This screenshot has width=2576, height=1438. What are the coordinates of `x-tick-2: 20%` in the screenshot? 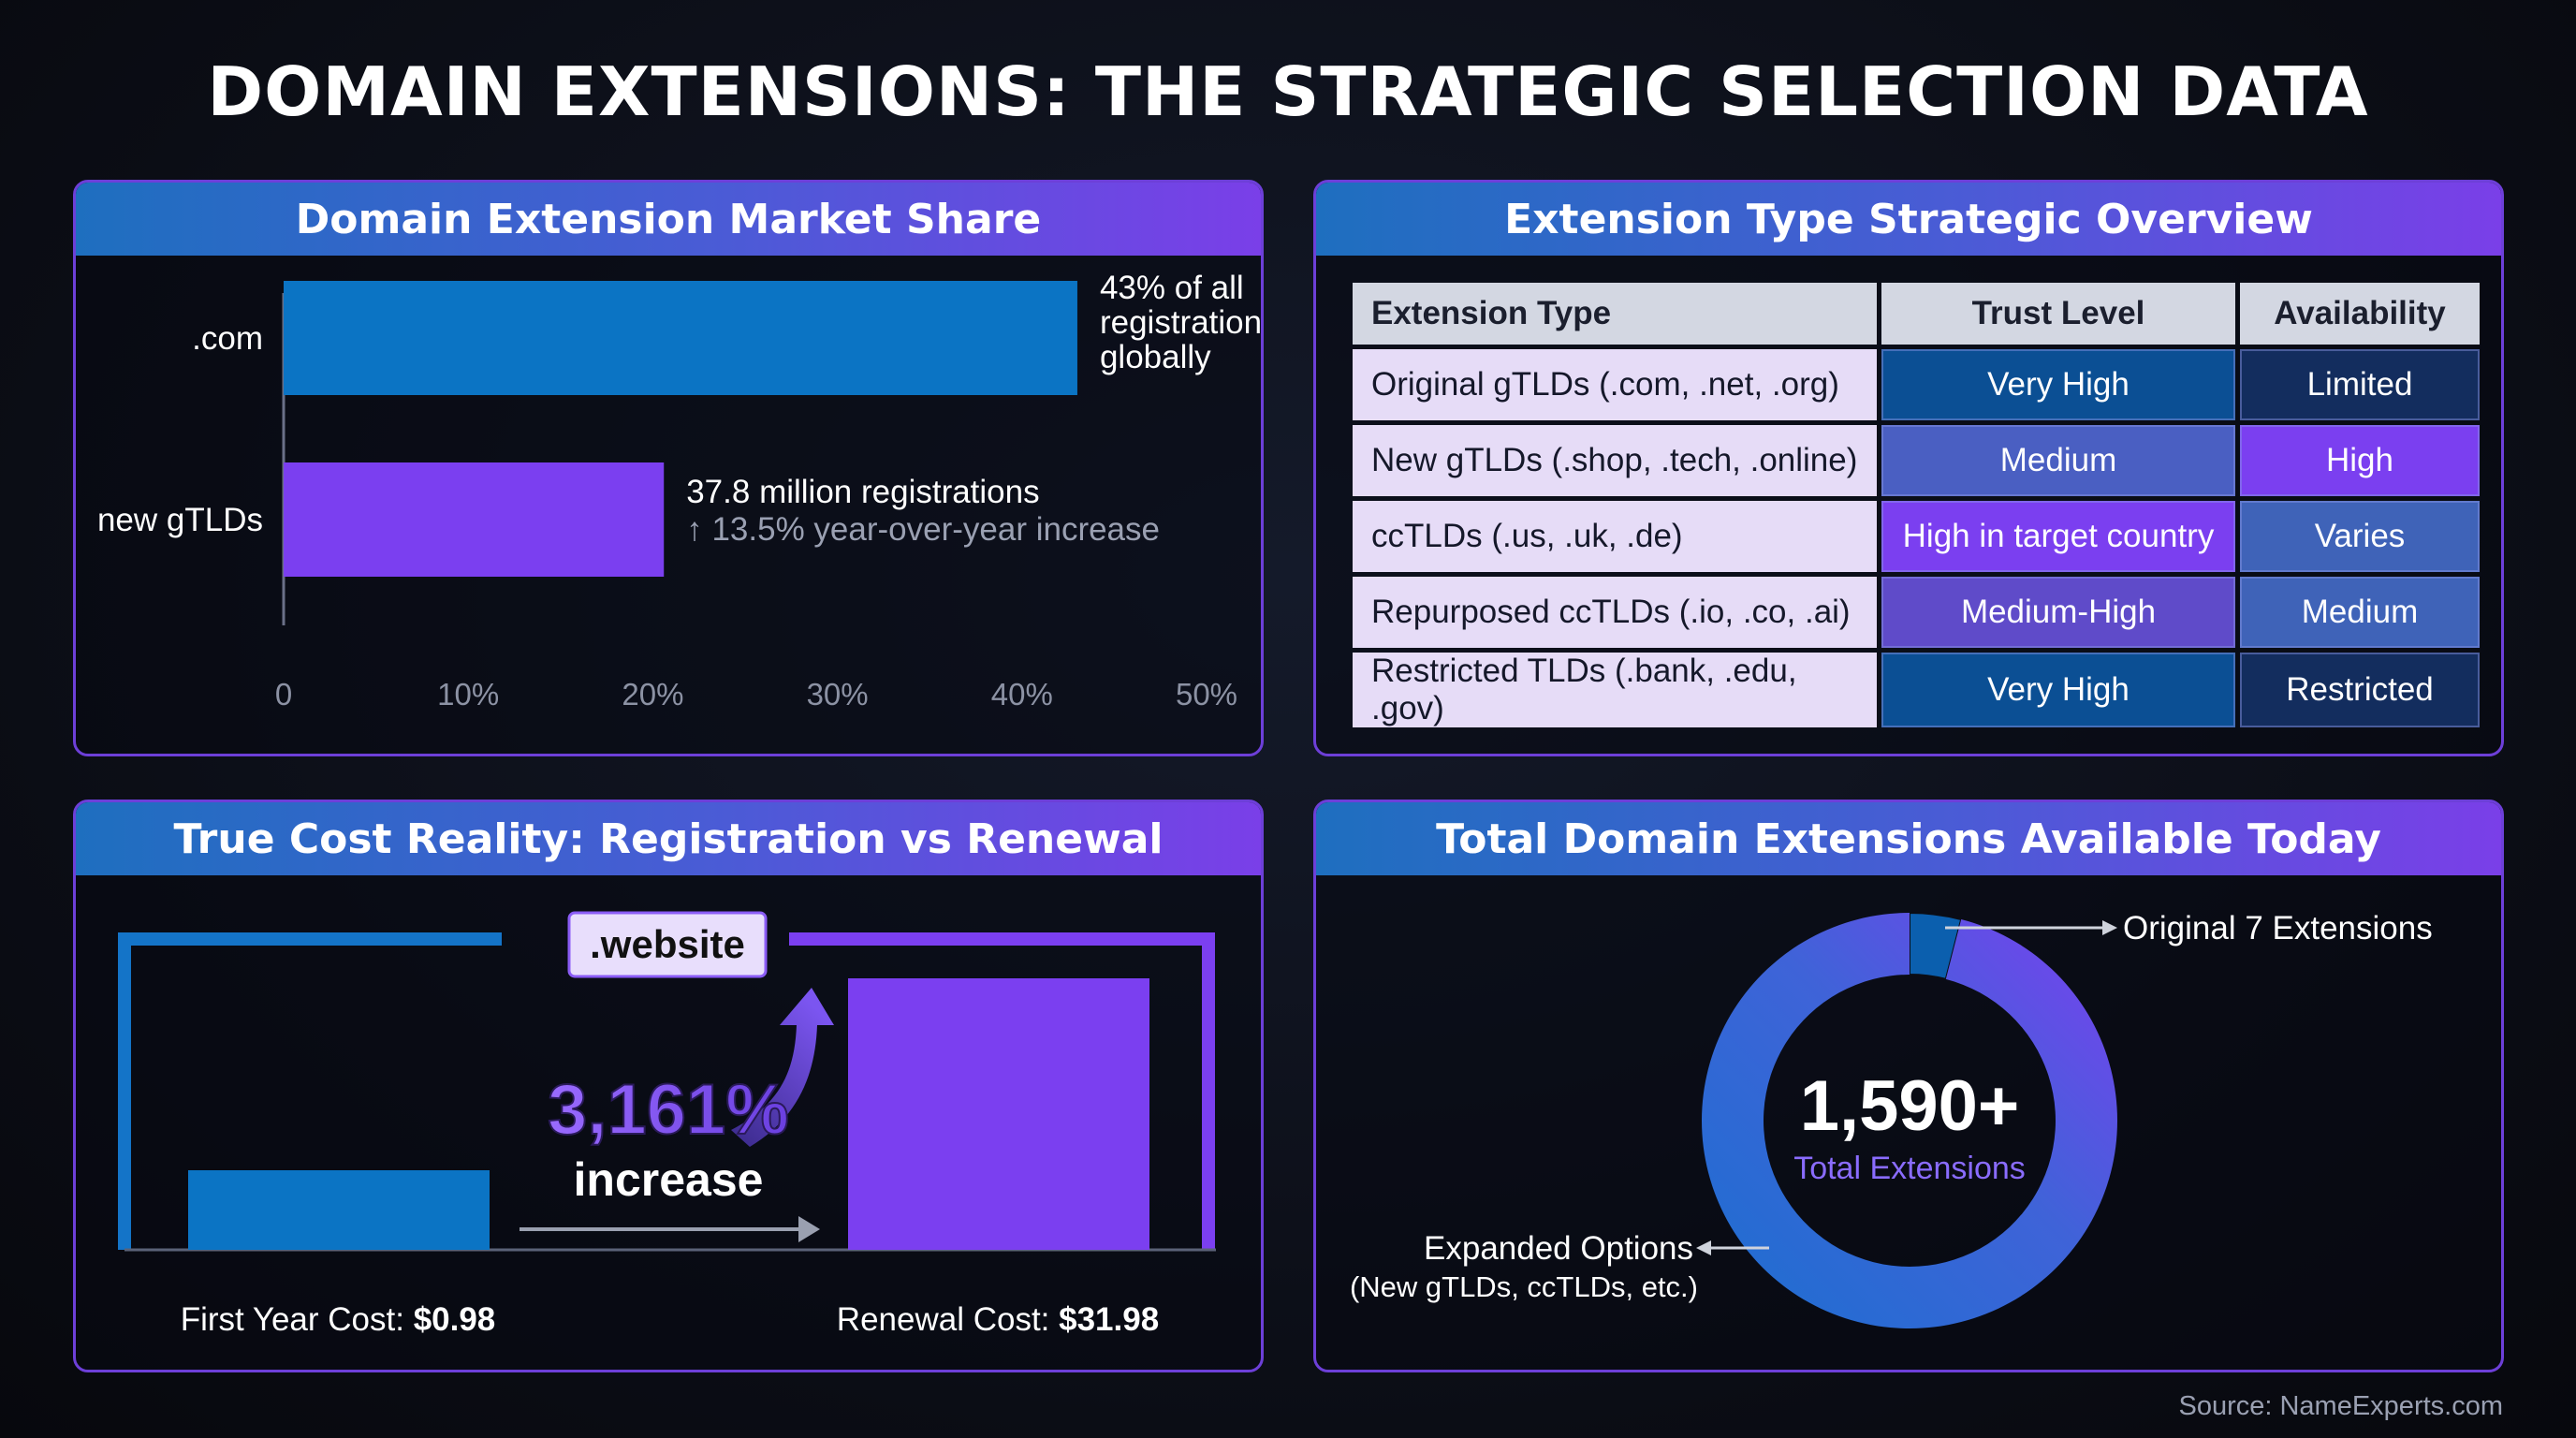 It's located at (652, 694).